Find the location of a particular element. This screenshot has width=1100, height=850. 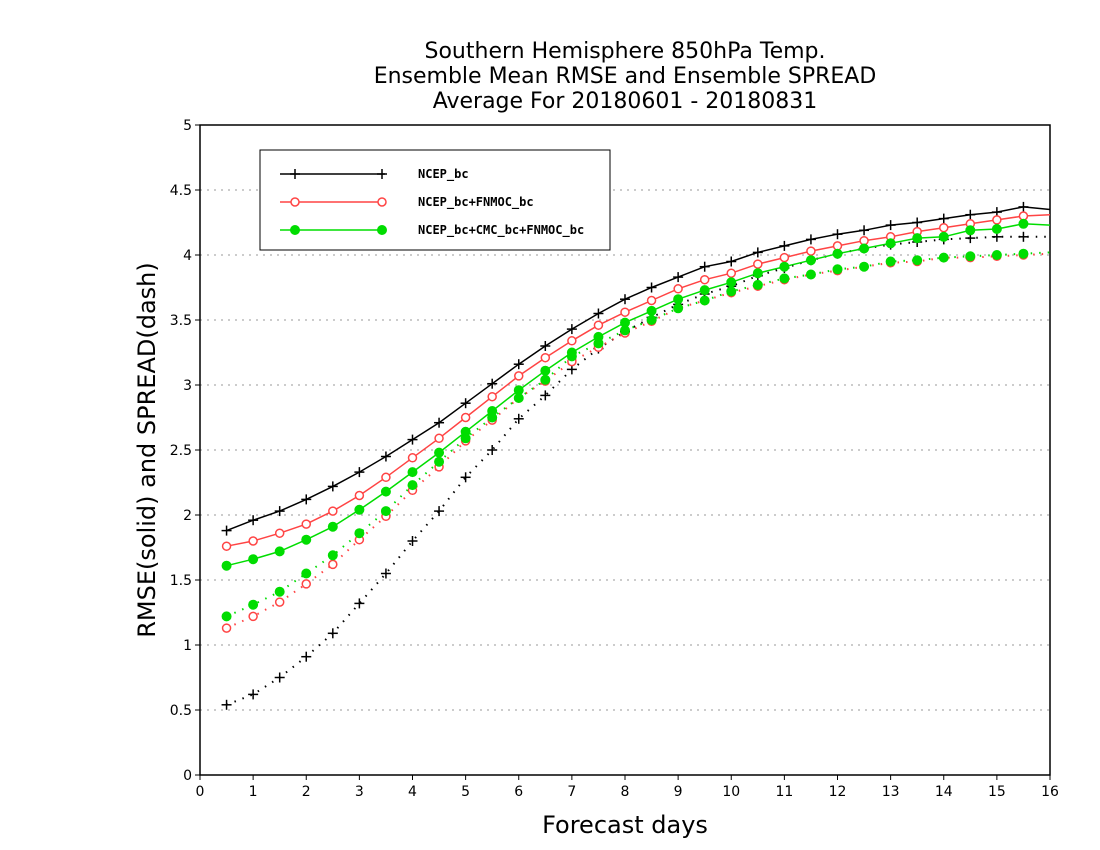

legend-label: NCEP_bc+FNMOC_bc is located at coordinates (476, 202).